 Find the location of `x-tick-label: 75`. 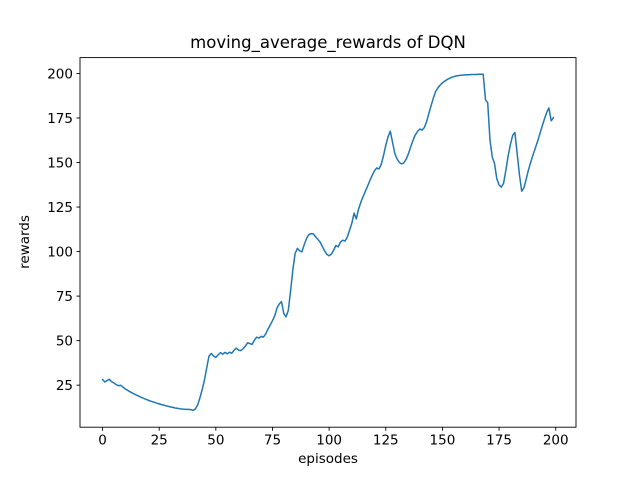

x-tick-label: 75 is located at coordinates (272, 441).